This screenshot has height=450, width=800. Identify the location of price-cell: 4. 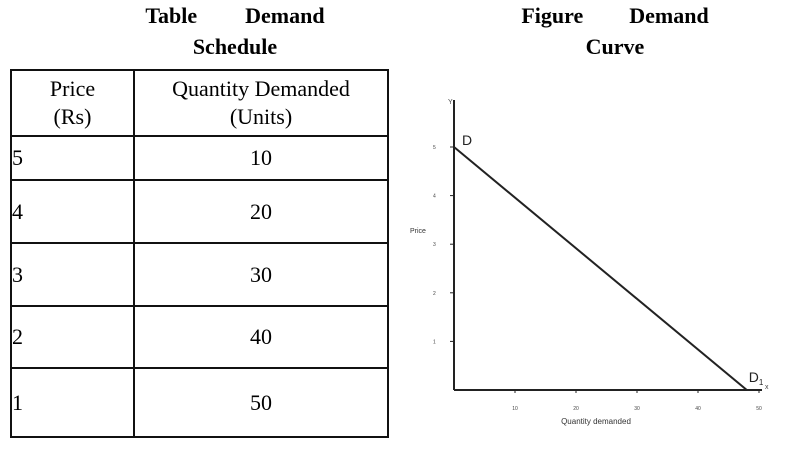
(72, 211).